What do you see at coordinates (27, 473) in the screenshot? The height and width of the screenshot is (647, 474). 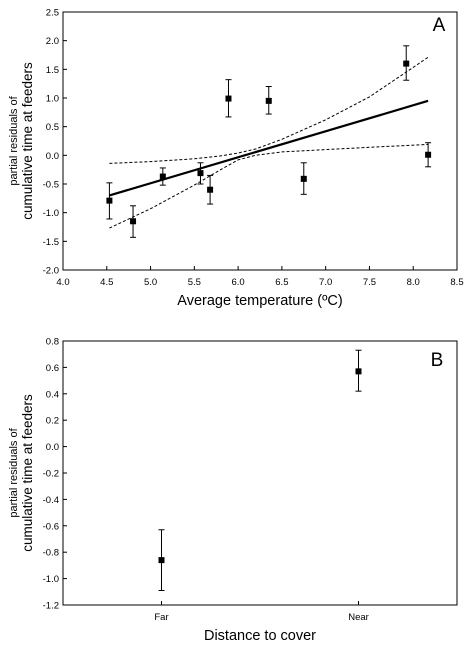 I see `y-axis-title-b-line2: cumulative time at feeders` at bounding box center [27, 473].